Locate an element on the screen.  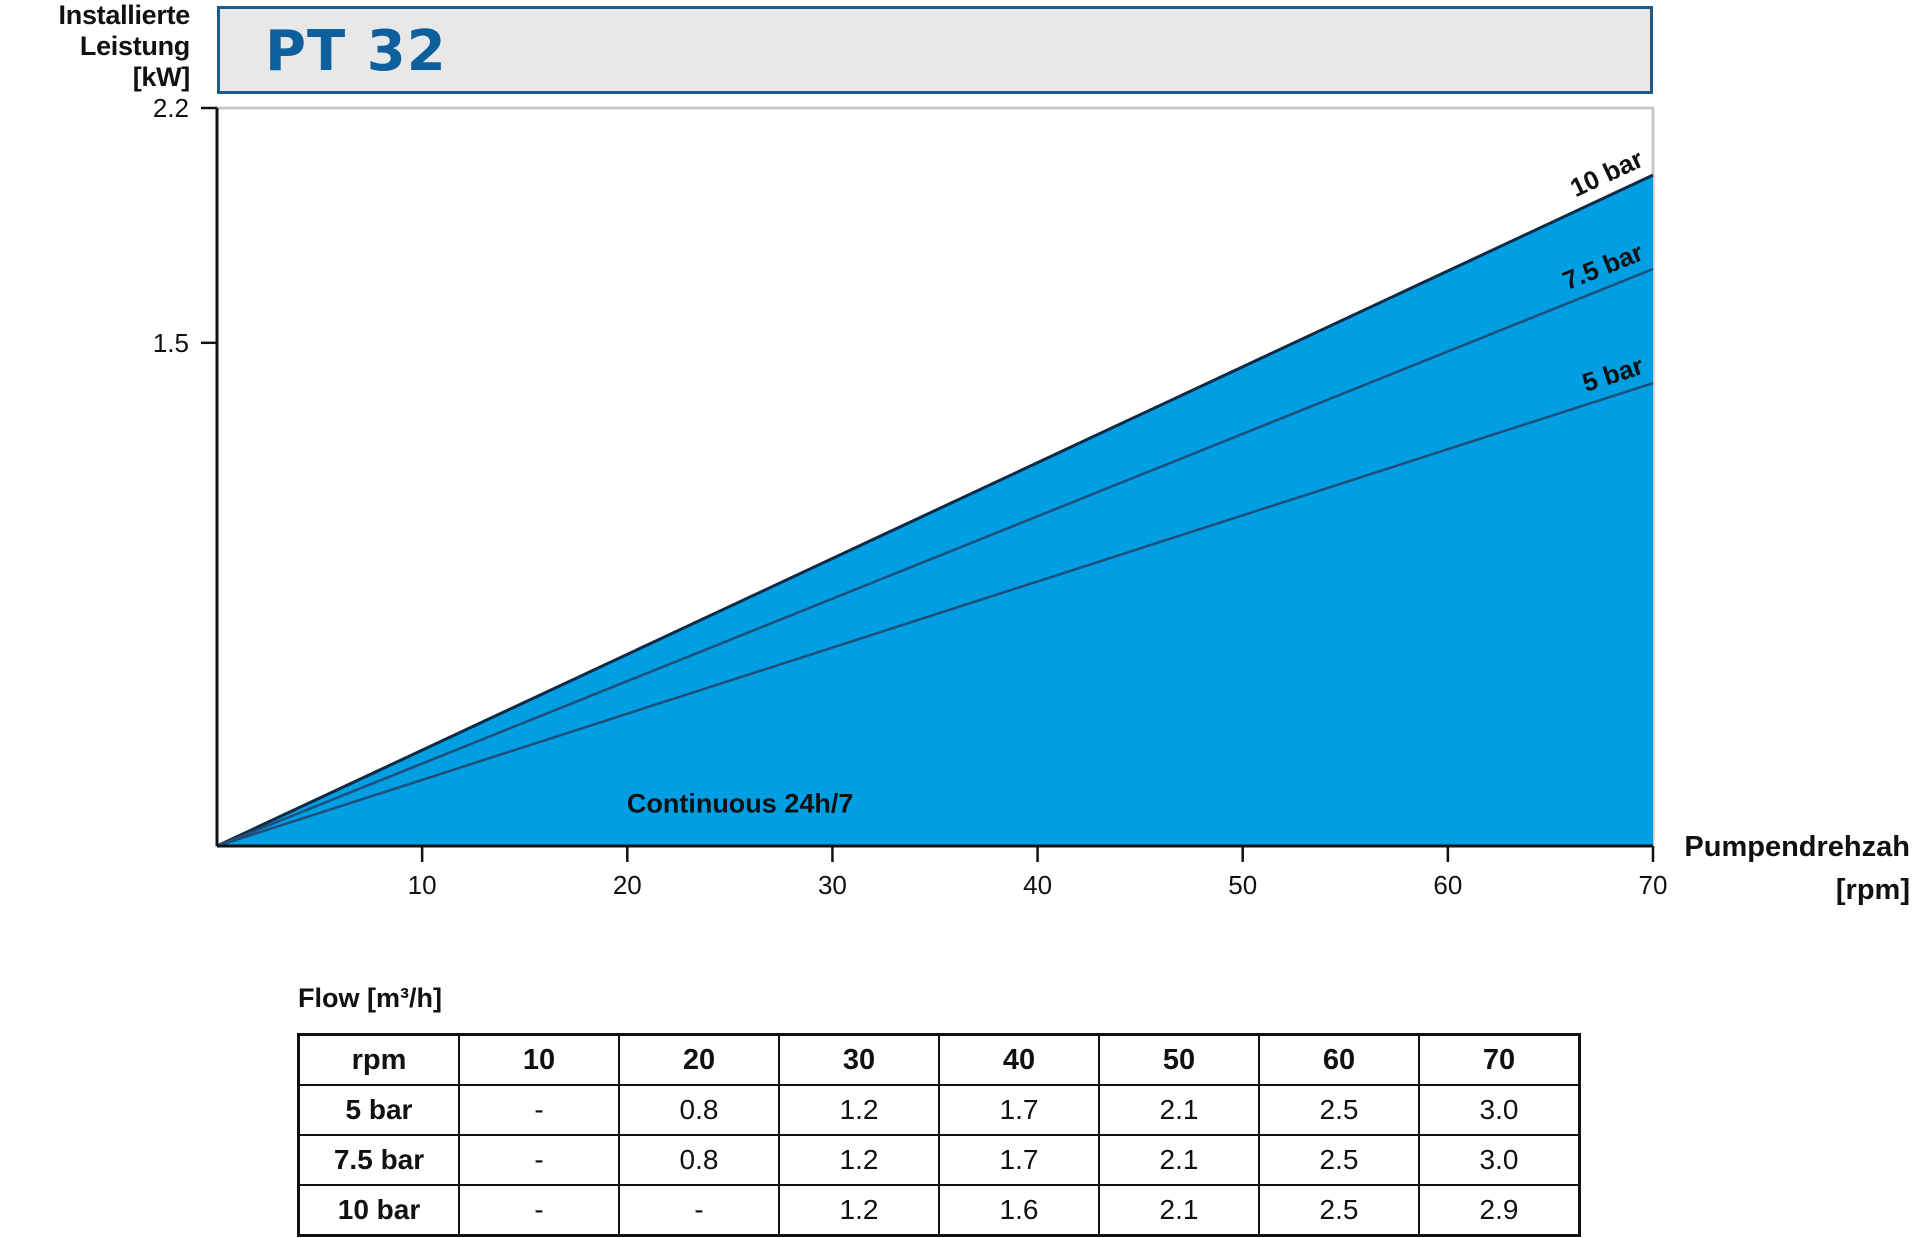
table-header-cell: 20 is located at coordinates (699, 1059).